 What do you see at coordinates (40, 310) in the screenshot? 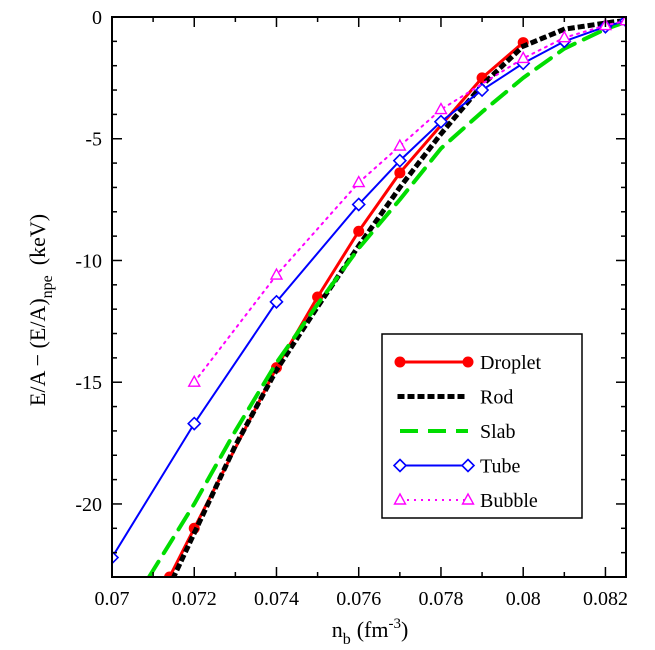
I see `y-axis-label: E/A − (E/A)npe(keV)` at bounding box center [40, 310].